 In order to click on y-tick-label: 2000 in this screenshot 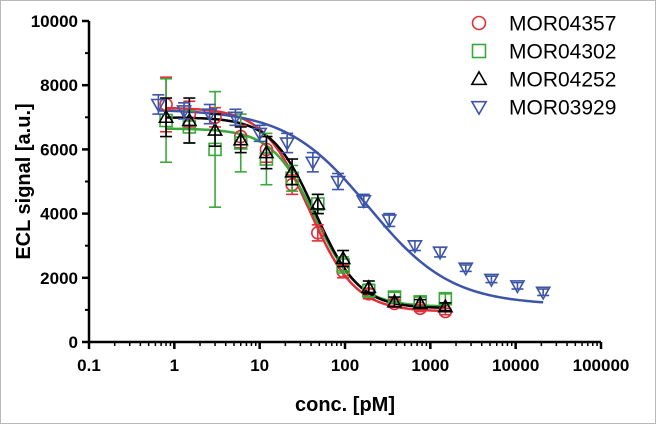, I will do `click(59, 278)`.